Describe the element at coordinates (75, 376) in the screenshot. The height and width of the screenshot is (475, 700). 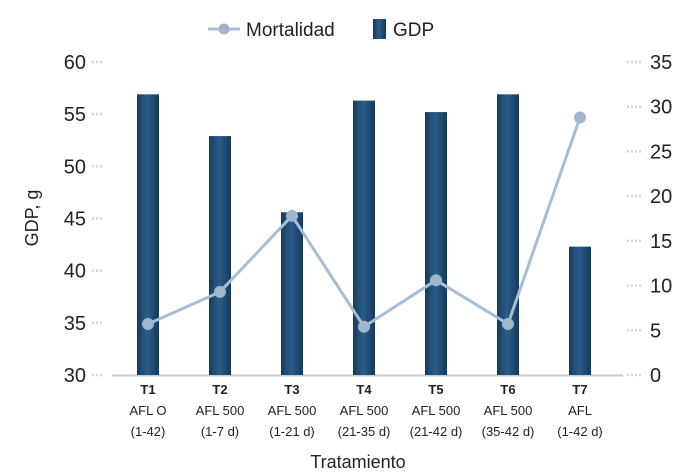
I see `left-tick-label: 30` at that location.